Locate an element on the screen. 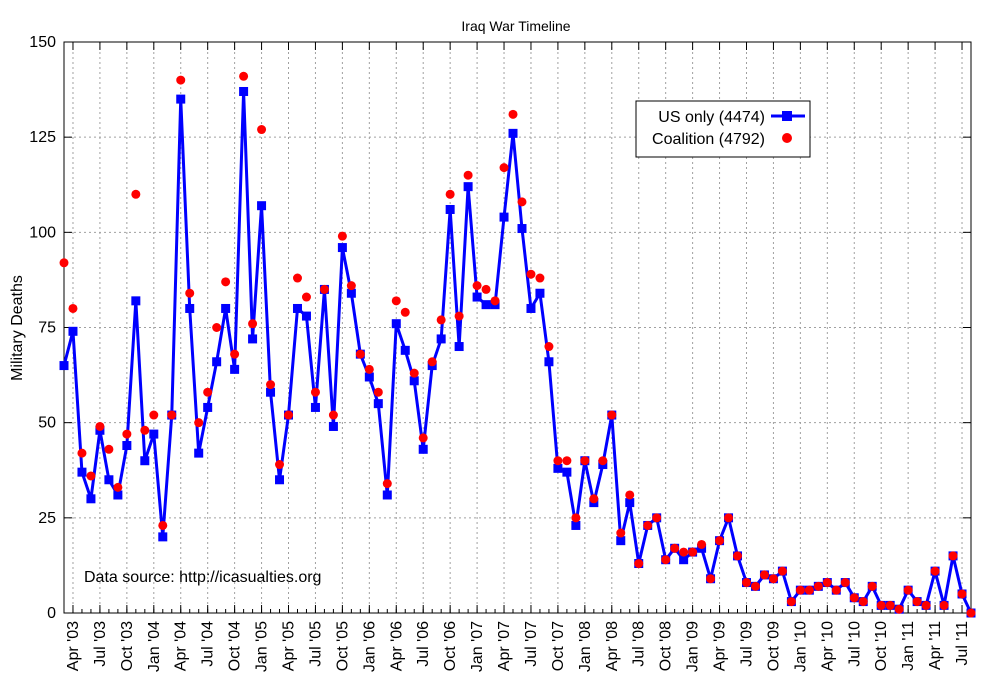  data-source-annotation: Data source: http://icasualties.org is located at coordinates (202, 577).